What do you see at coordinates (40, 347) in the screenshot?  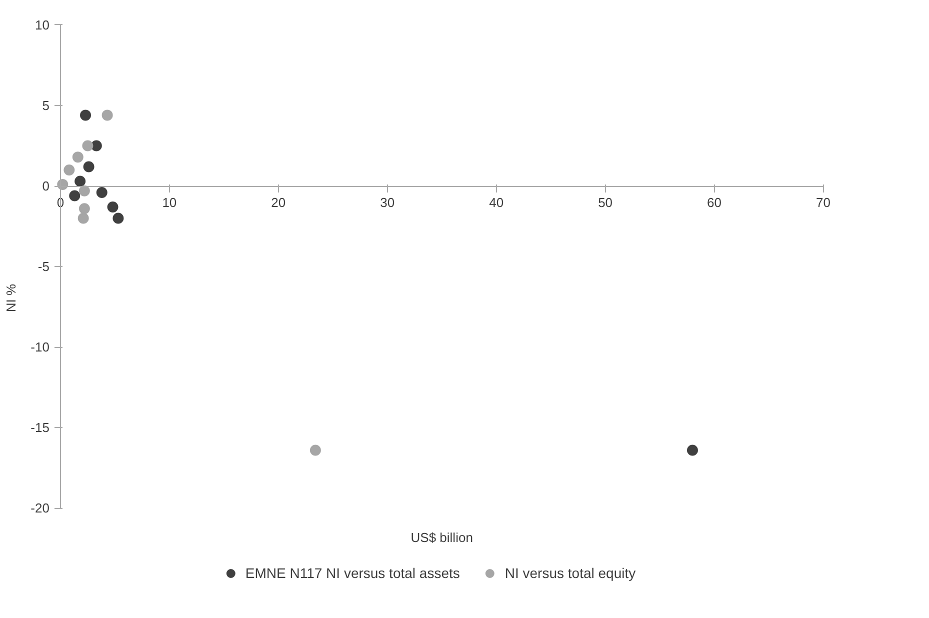 I see `y-tick-label: -10` at bounding box center [40, 347].